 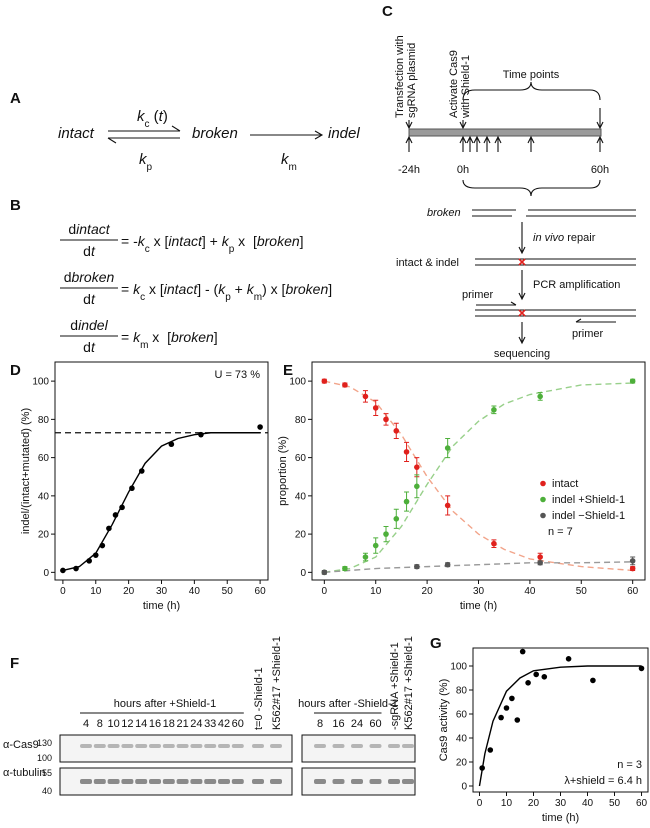 What do you see at coordinates (161, 471) in the screenshot?
I see `plot-frame` at bounding box center [161, 471].